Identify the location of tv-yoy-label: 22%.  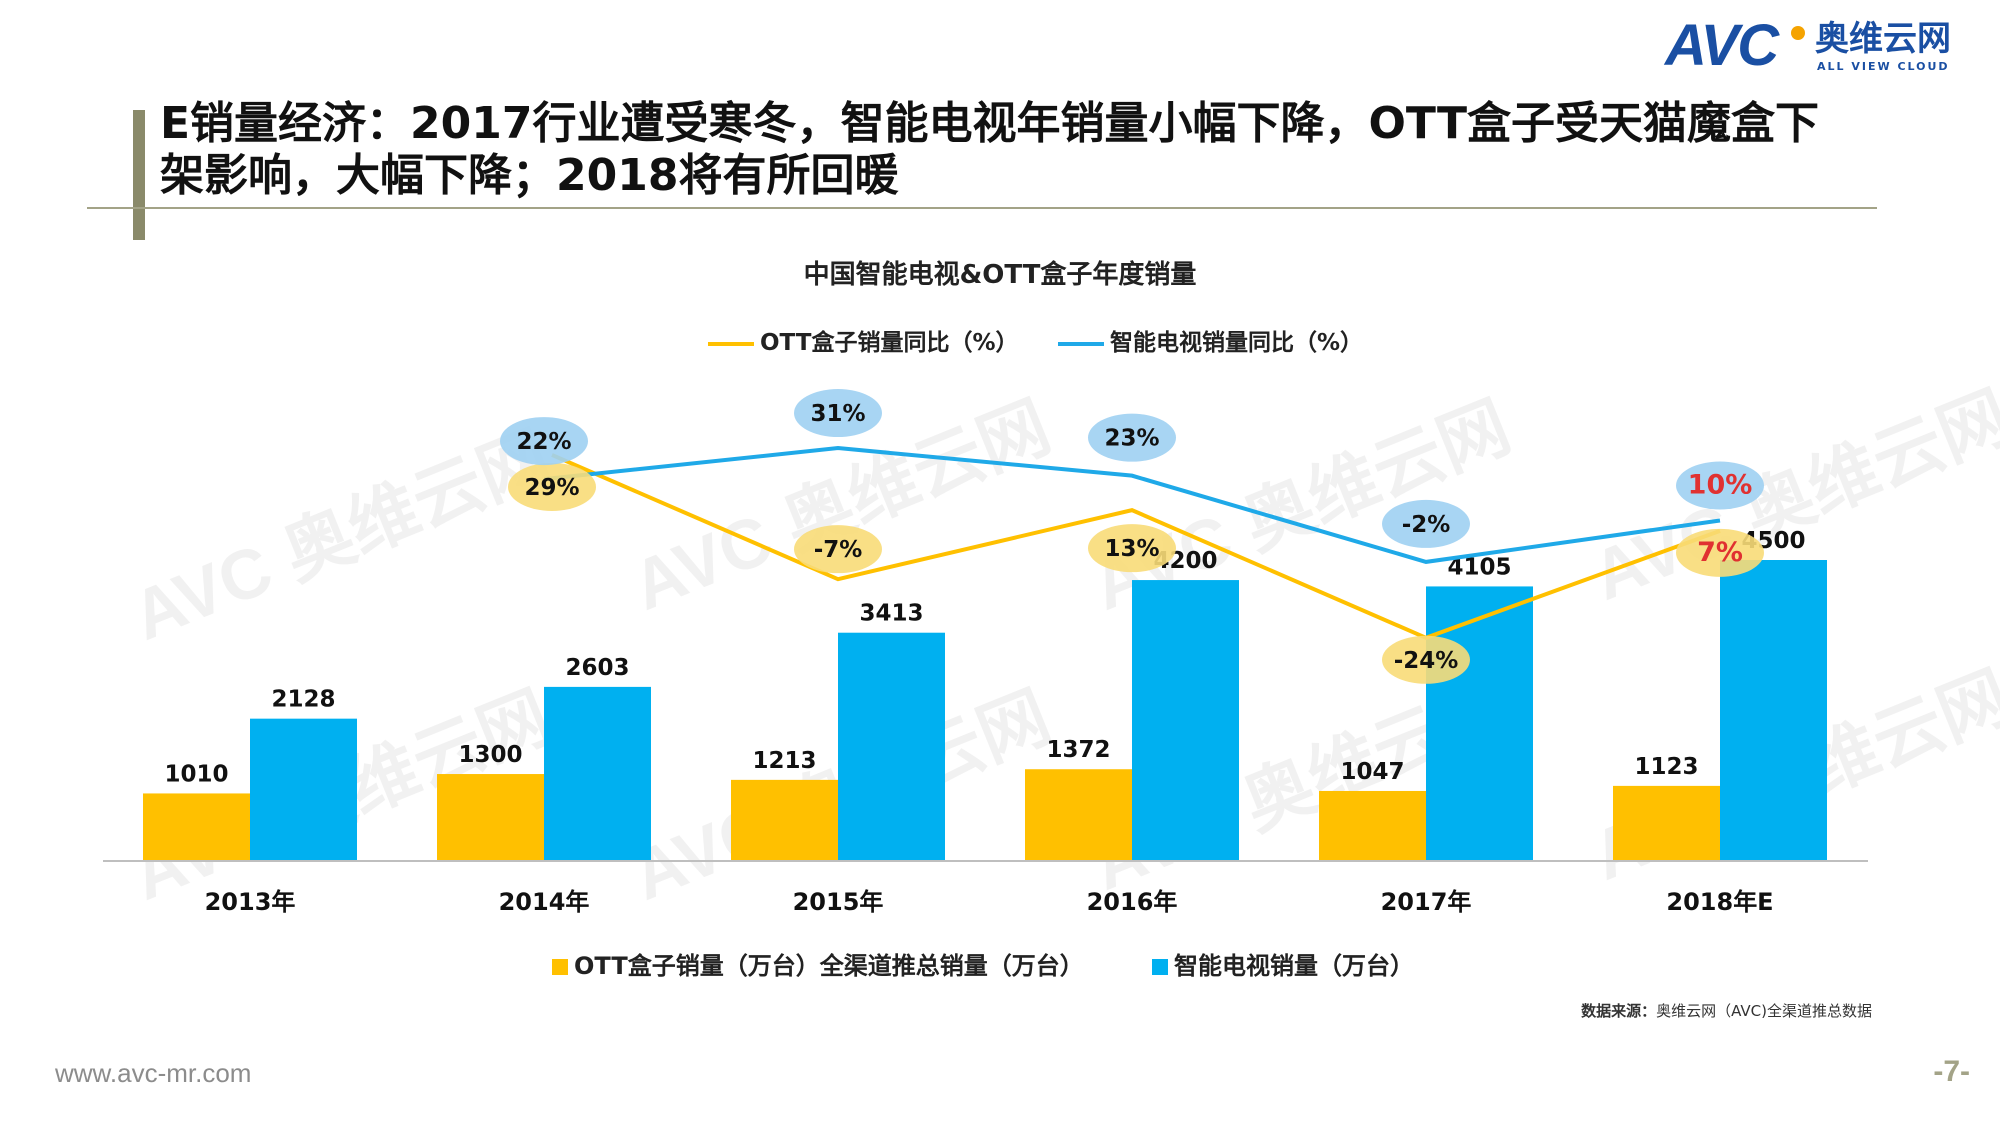
(543, 442).